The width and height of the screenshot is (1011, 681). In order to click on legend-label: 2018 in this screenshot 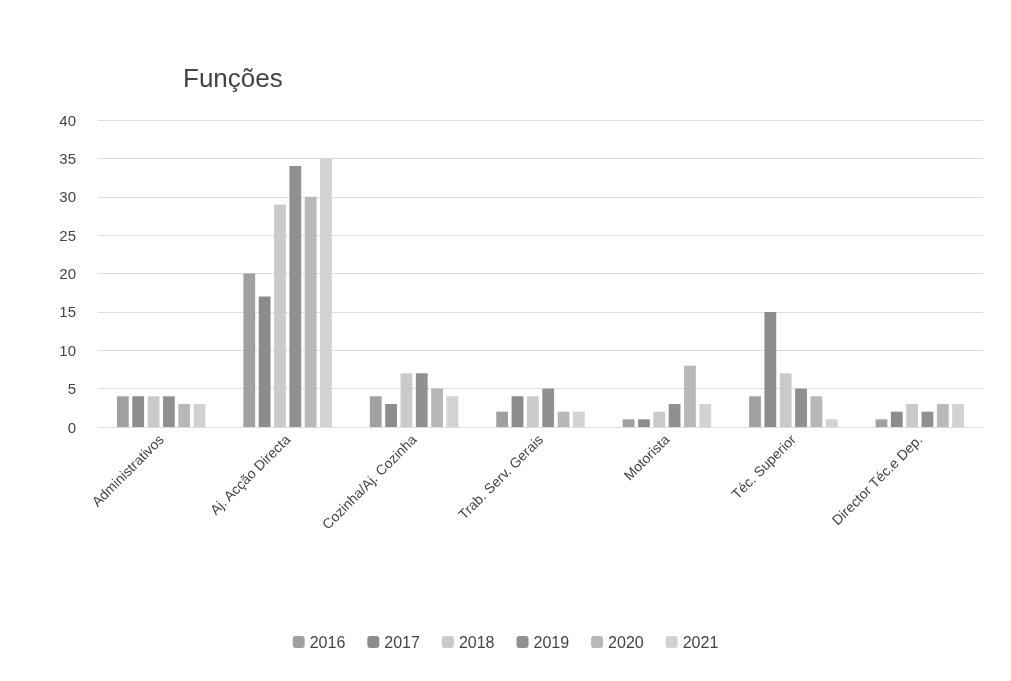, I will do `click(476, 642)`.